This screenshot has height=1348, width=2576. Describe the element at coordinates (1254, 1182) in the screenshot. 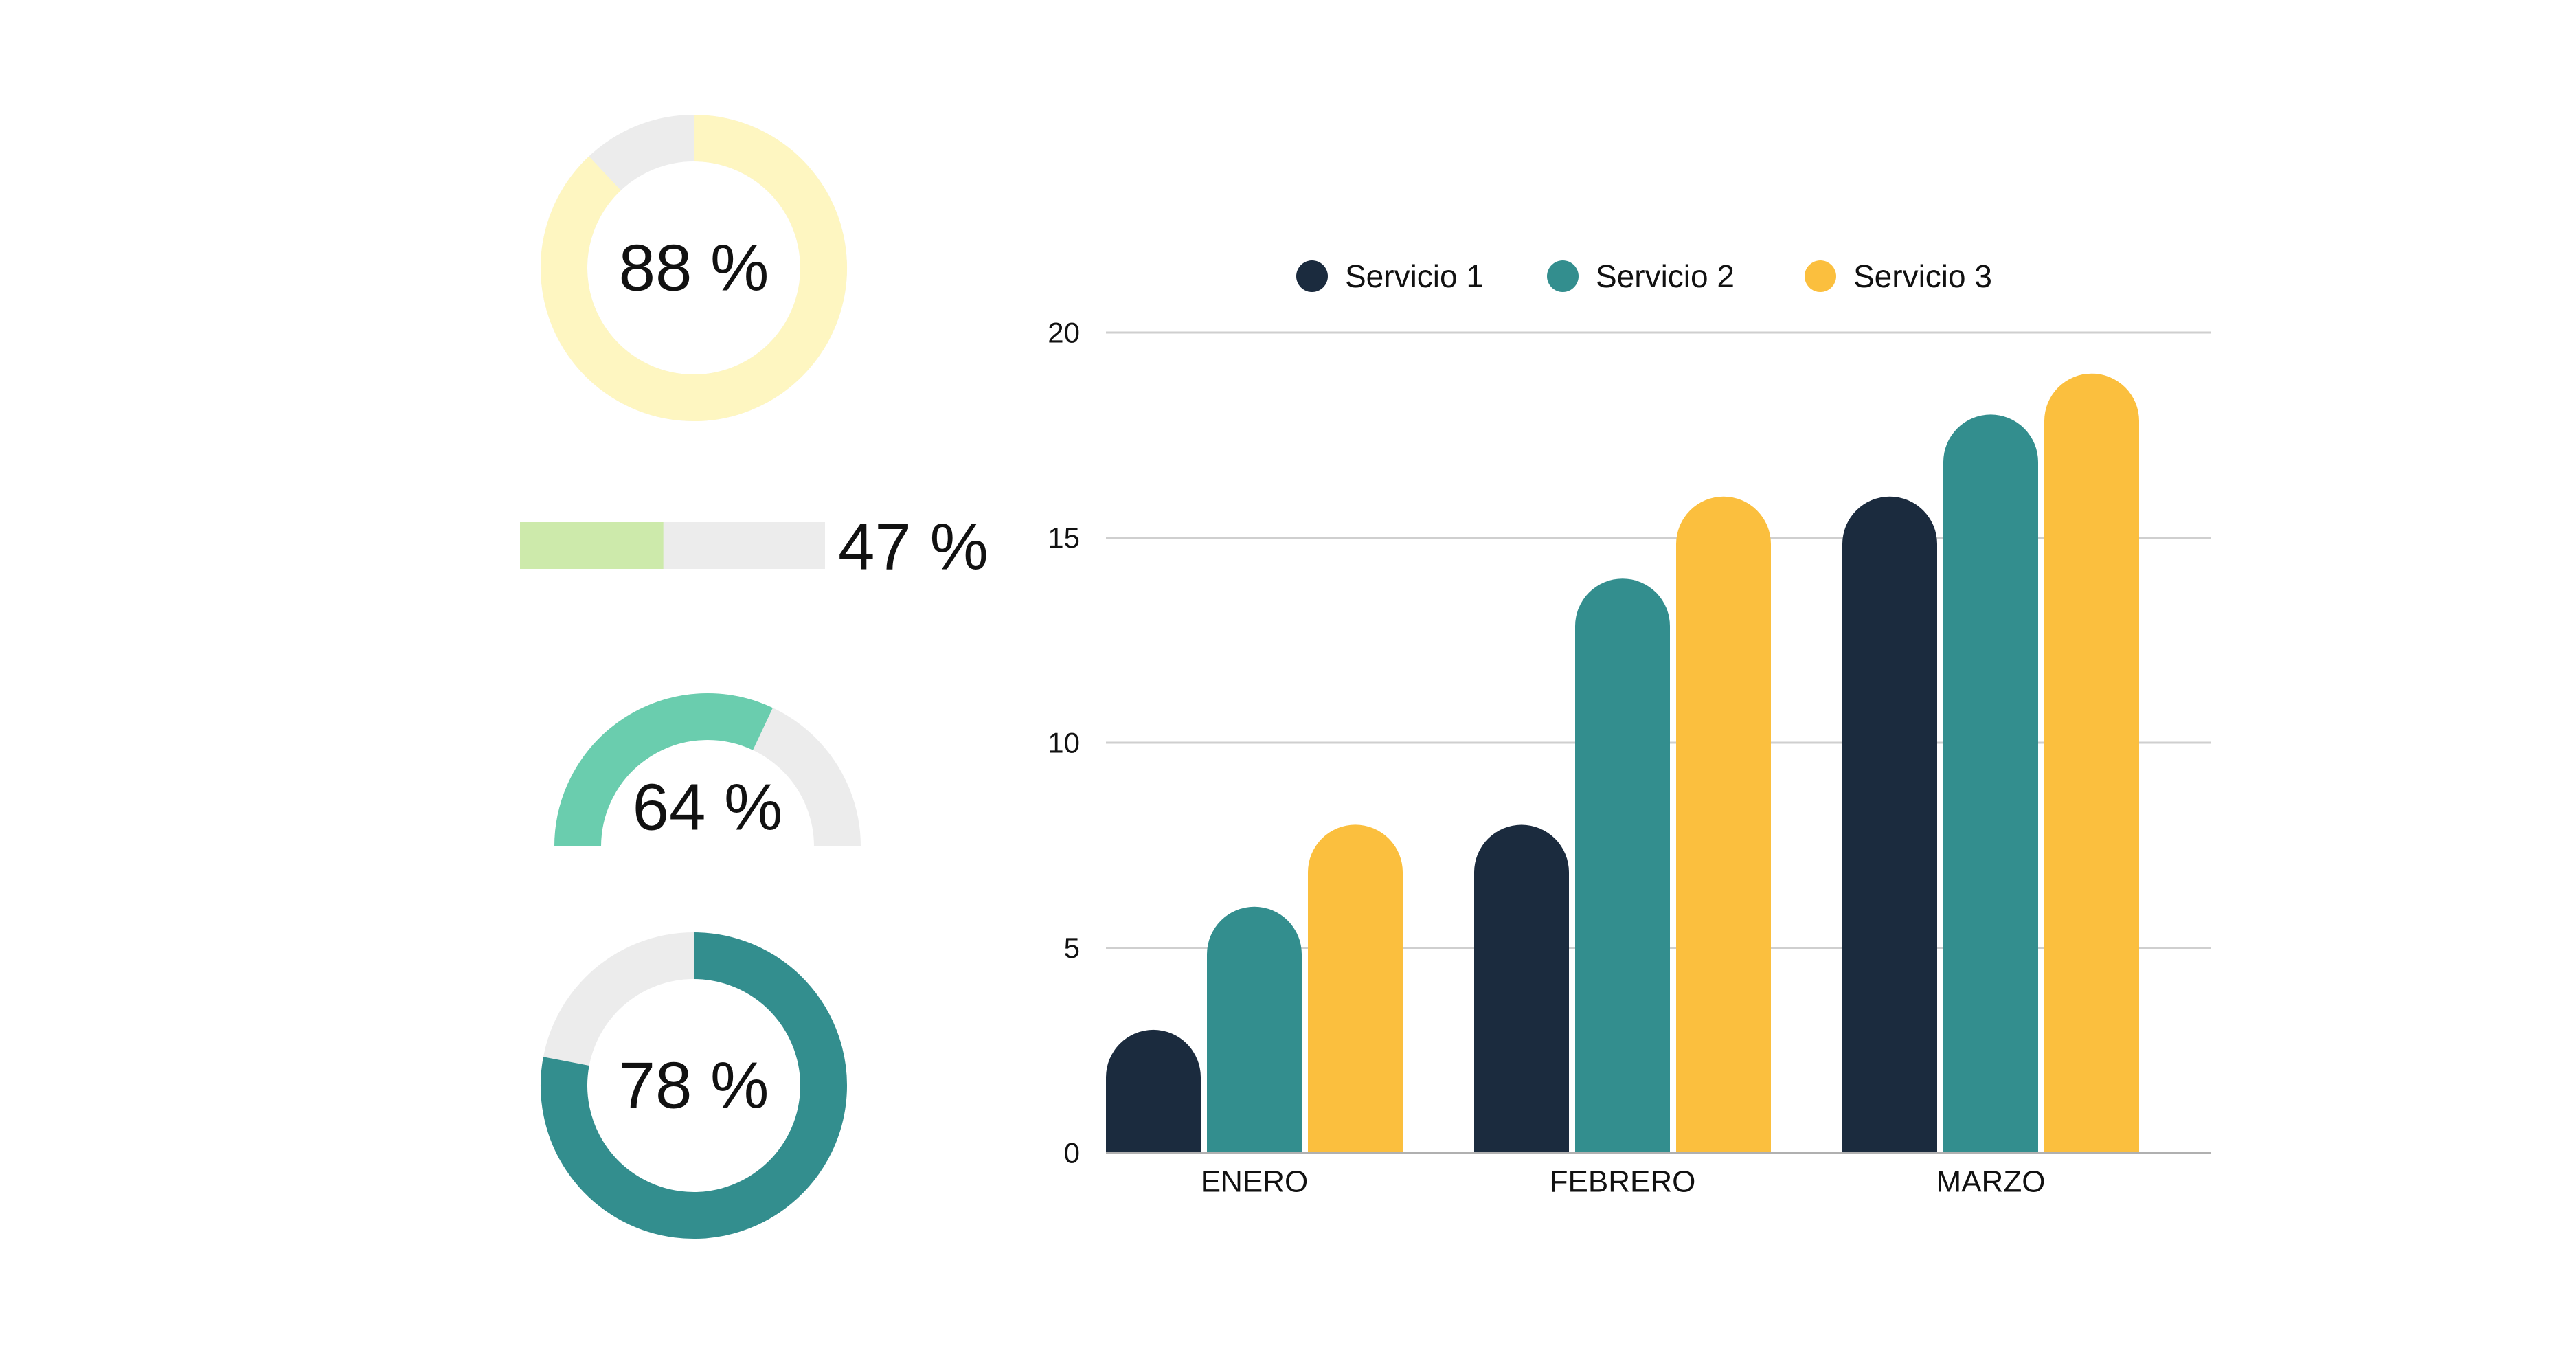

I see `x-tick-label: ENERO` at that location.